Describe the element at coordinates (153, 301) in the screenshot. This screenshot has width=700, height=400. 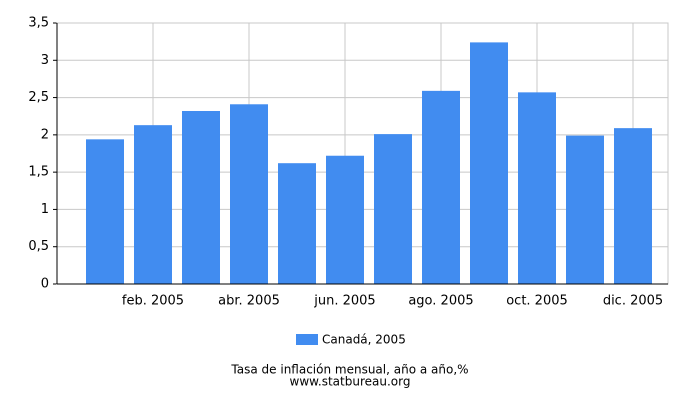
I see `x-tick-label: feb. 2005` at that location.